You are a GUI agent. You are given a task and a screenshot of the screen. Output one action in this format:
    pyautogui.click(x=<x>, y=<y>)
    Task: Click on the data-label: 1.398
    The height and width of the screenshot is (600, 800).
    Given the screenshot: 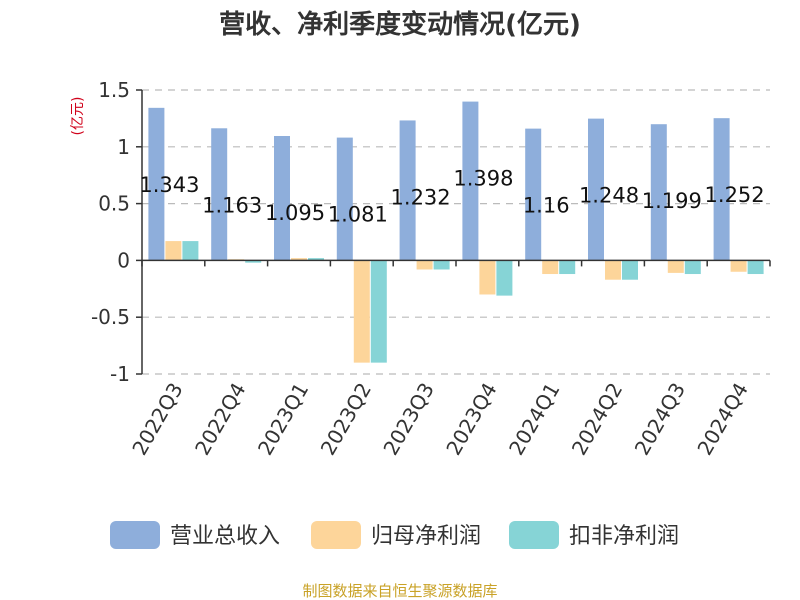 What is the action you would take?
    pyautogui.click(x=483, y=179)
    